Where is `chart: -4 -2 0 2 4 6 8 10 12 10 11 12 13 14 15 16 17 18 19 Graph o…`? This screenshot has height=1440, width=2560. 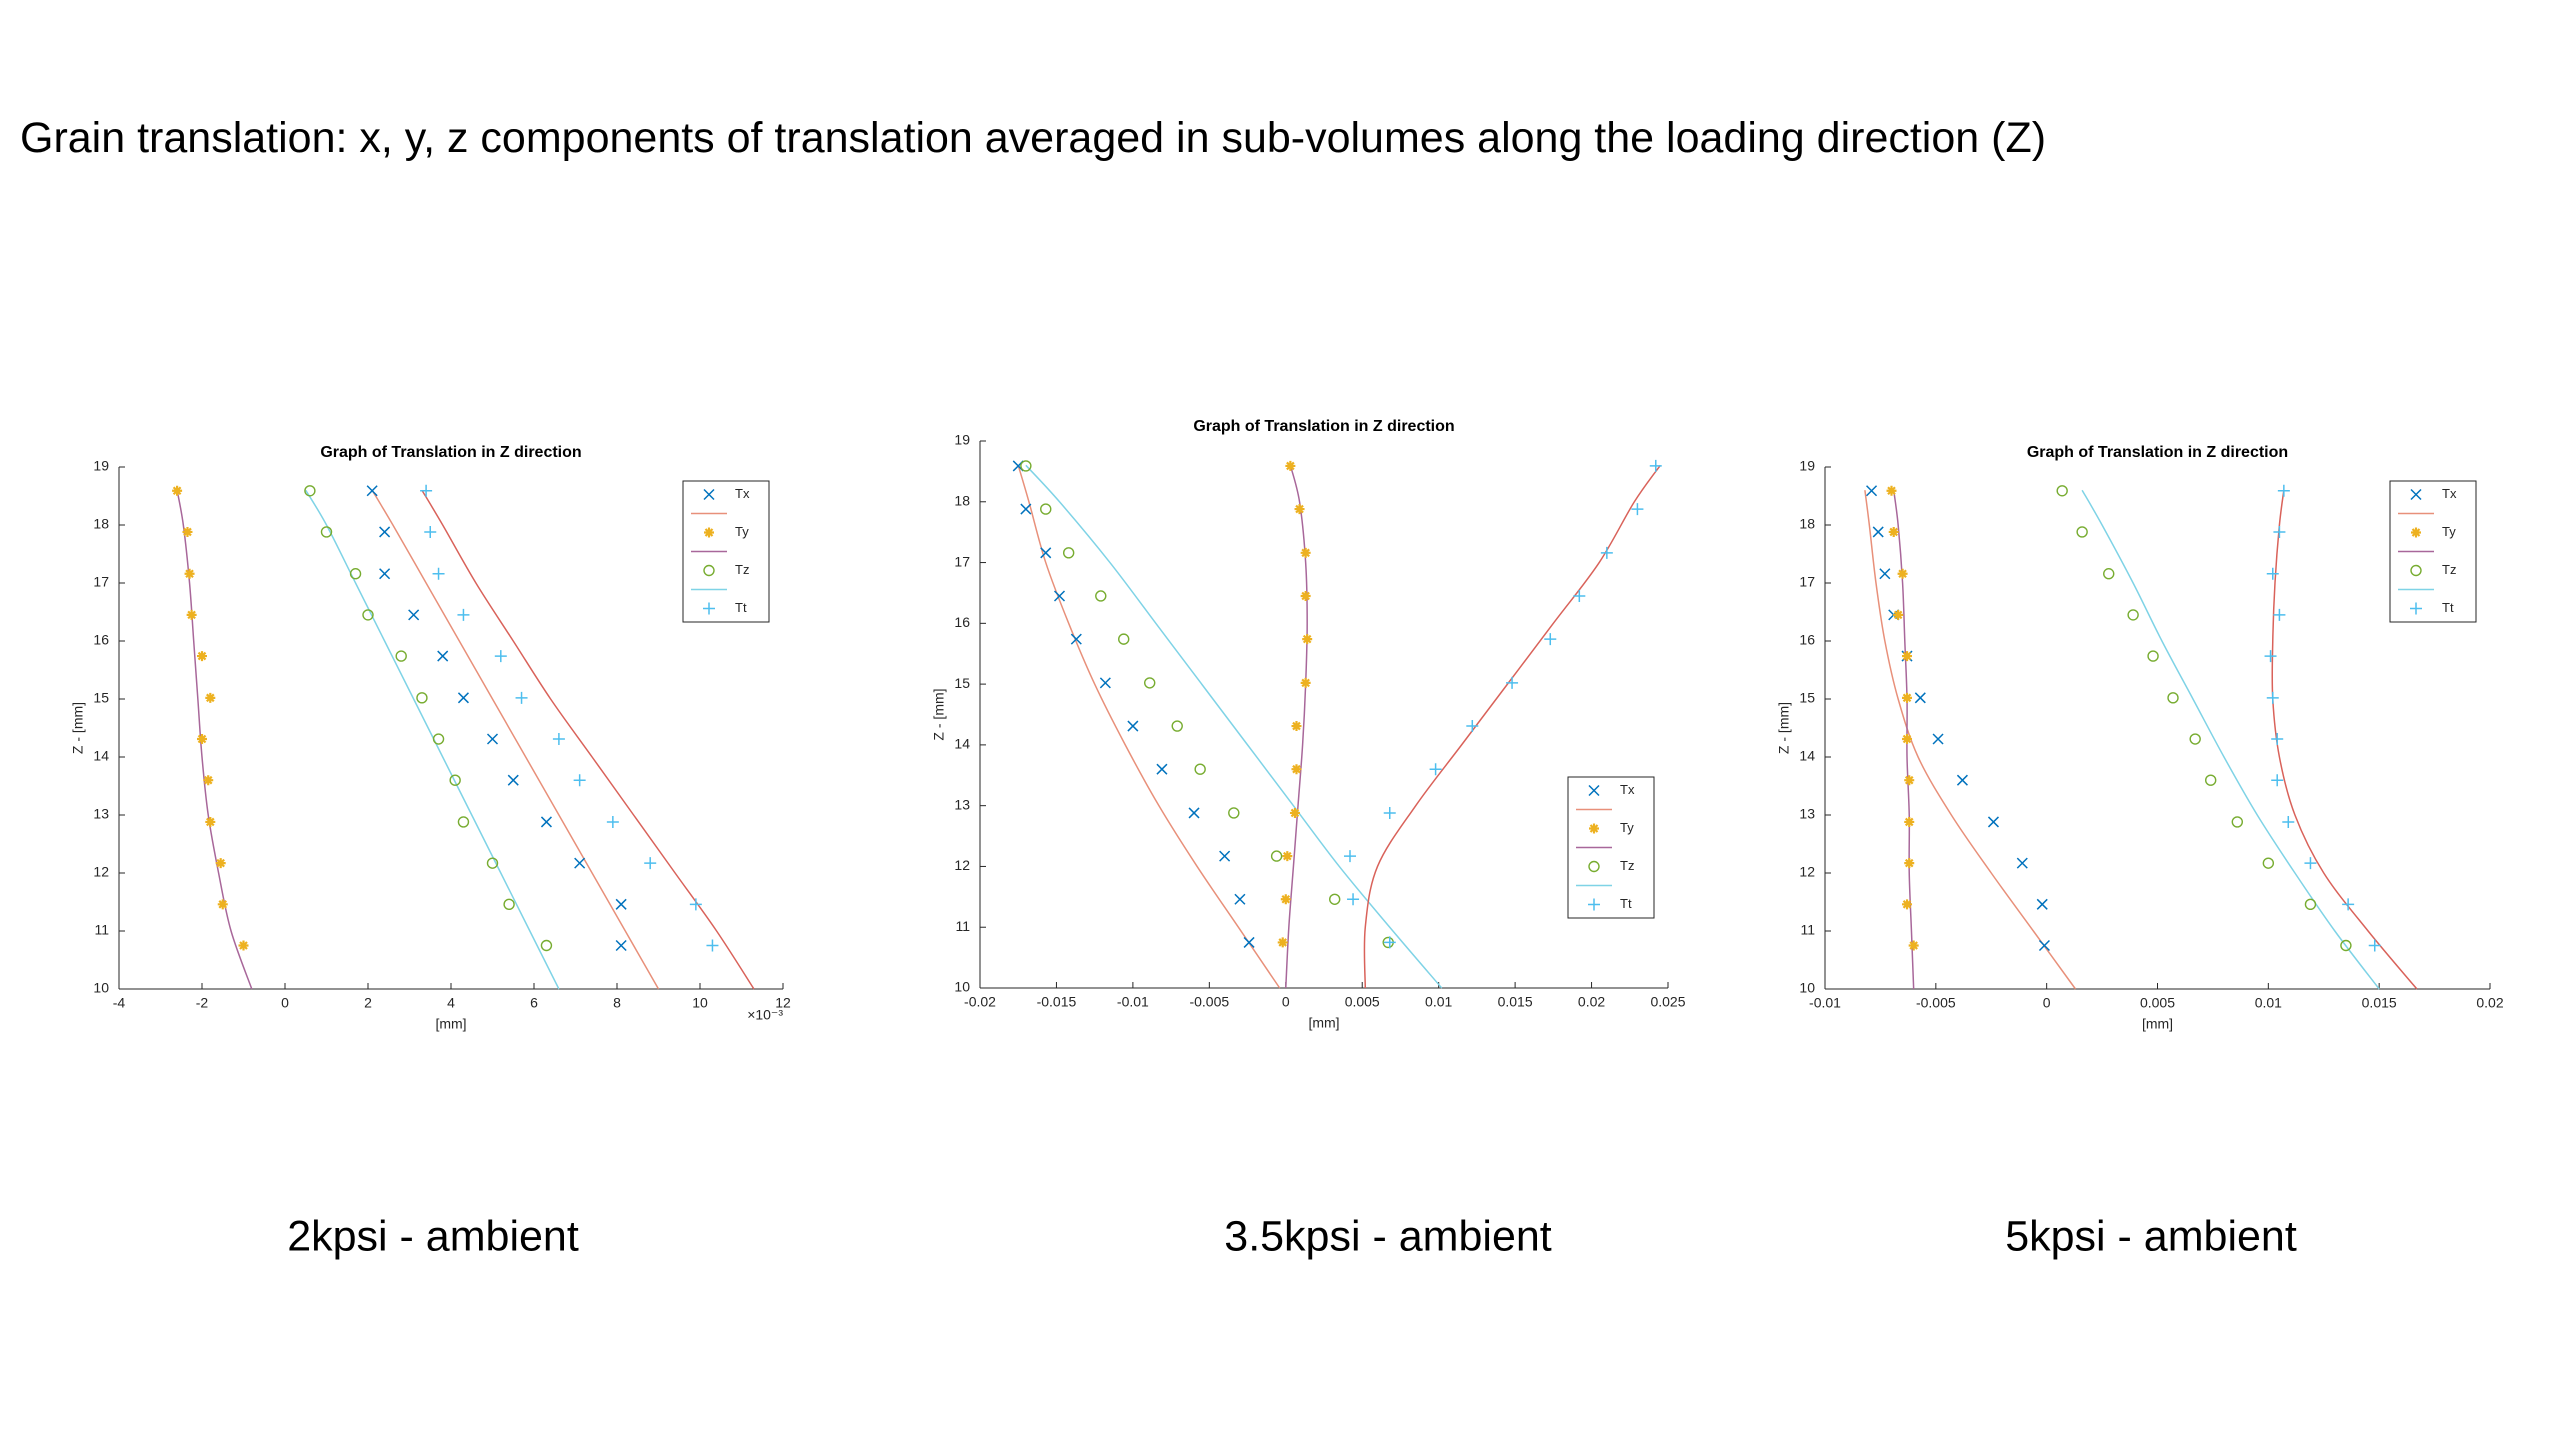 chart: -4 -2 0 2 4 6 8 10 12 10 11 12 13 14 15 16 17 18 19 Graph o… is located at coordinates (430, 737).